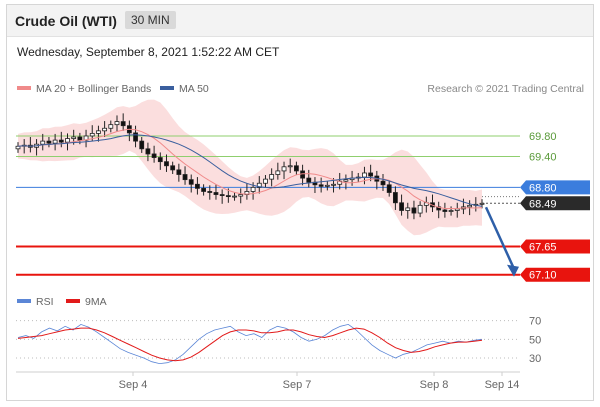 This screenshot has width=600, height=407. Describe the element at coordinates (167, 88) in the screenshot. I see `ma50-legend-swatch` at that location.